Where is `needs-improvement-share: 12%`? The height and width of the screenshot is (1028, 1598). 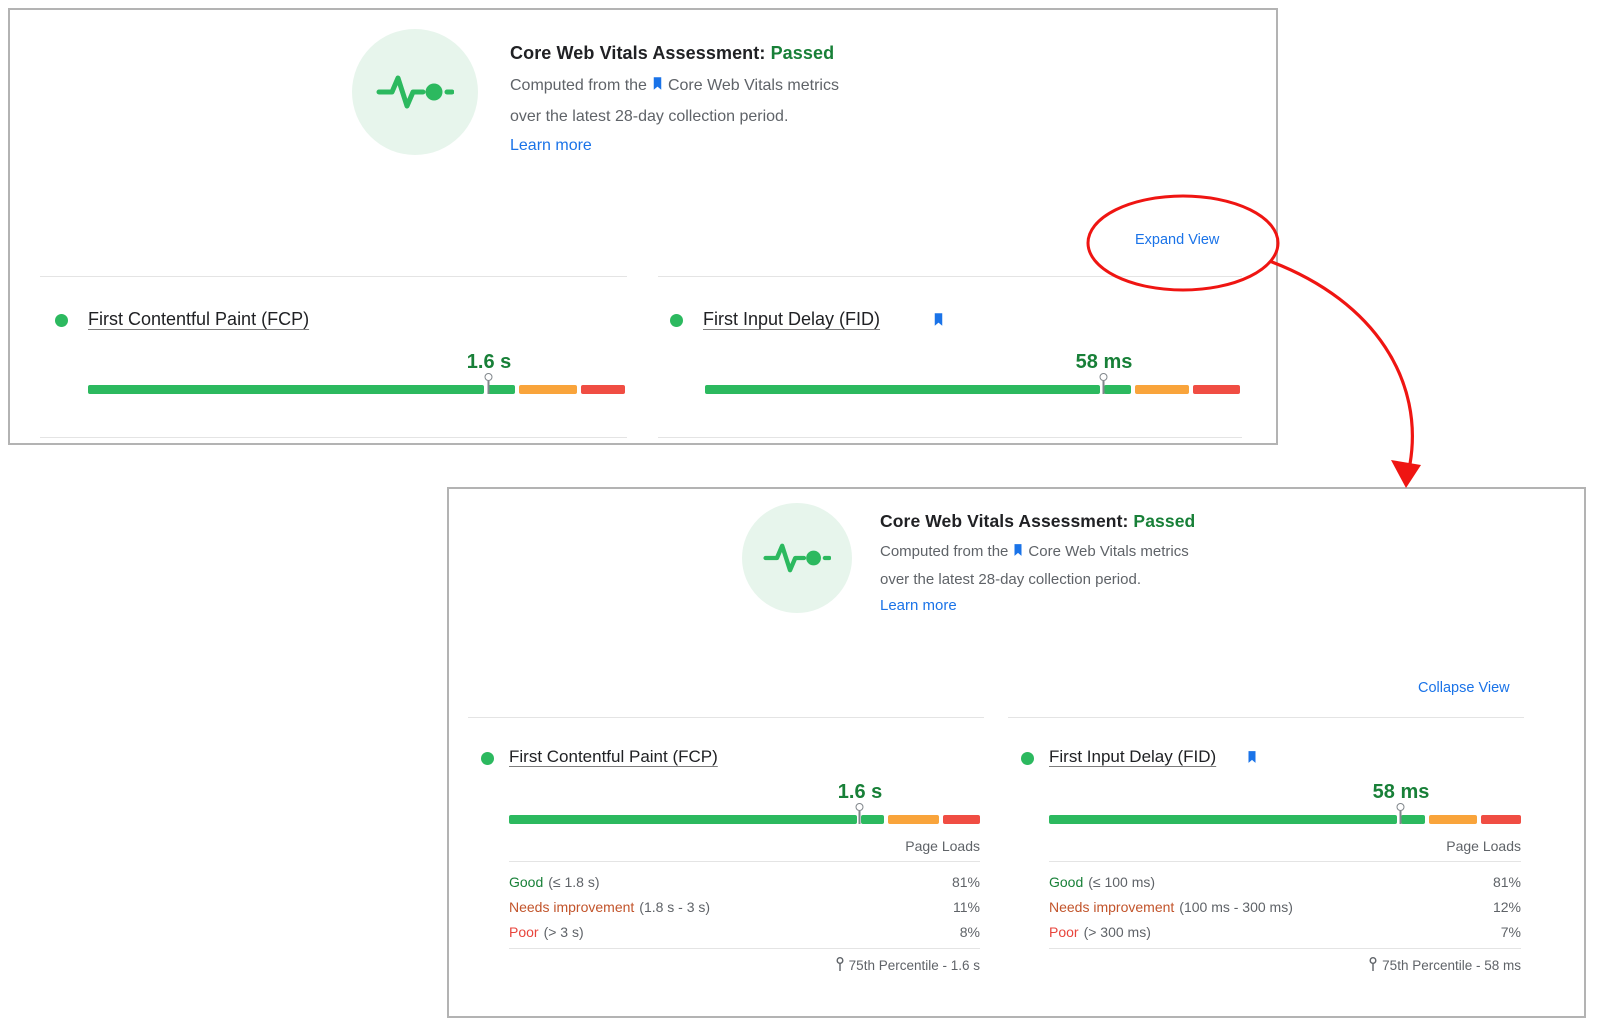
needs-improvement-share: 12% is located at coordinates (1506, 906).